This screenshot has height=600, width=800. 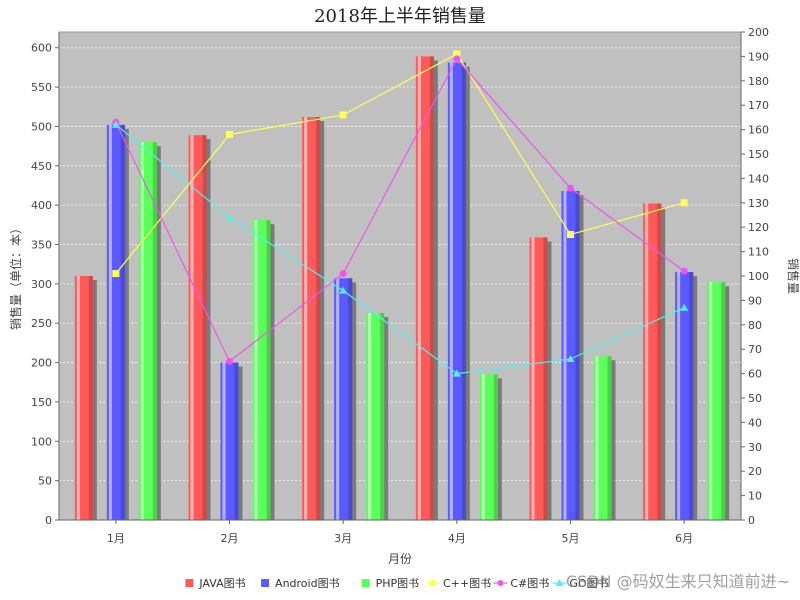 I want to click on y-tick-label-right: 10, so click(x=755, y=496).